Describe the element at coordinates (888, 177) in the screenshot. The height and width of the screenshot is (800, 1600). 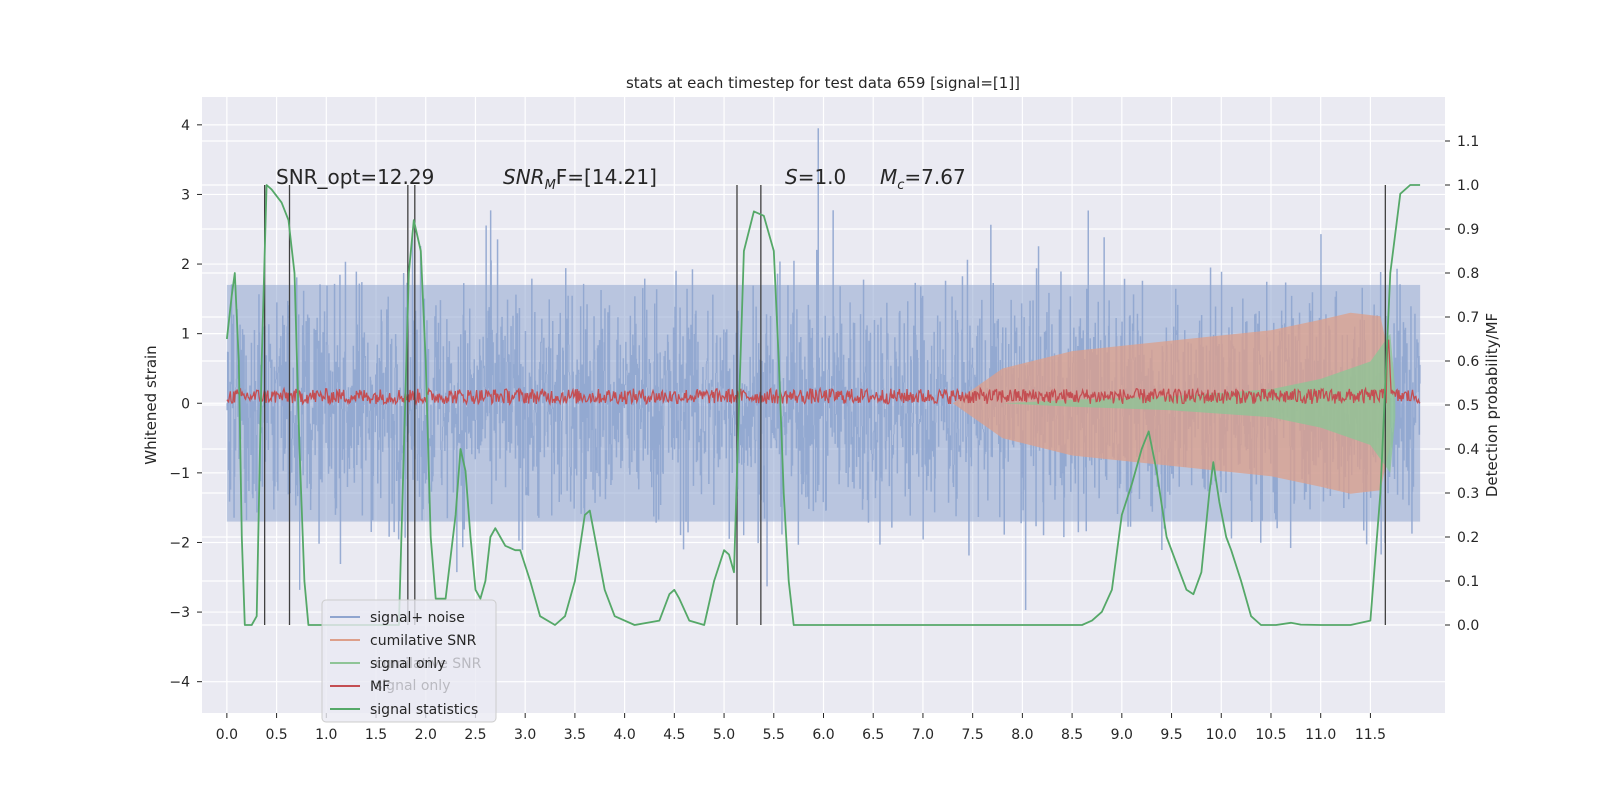
I see `mc-symbol: M` at that location.